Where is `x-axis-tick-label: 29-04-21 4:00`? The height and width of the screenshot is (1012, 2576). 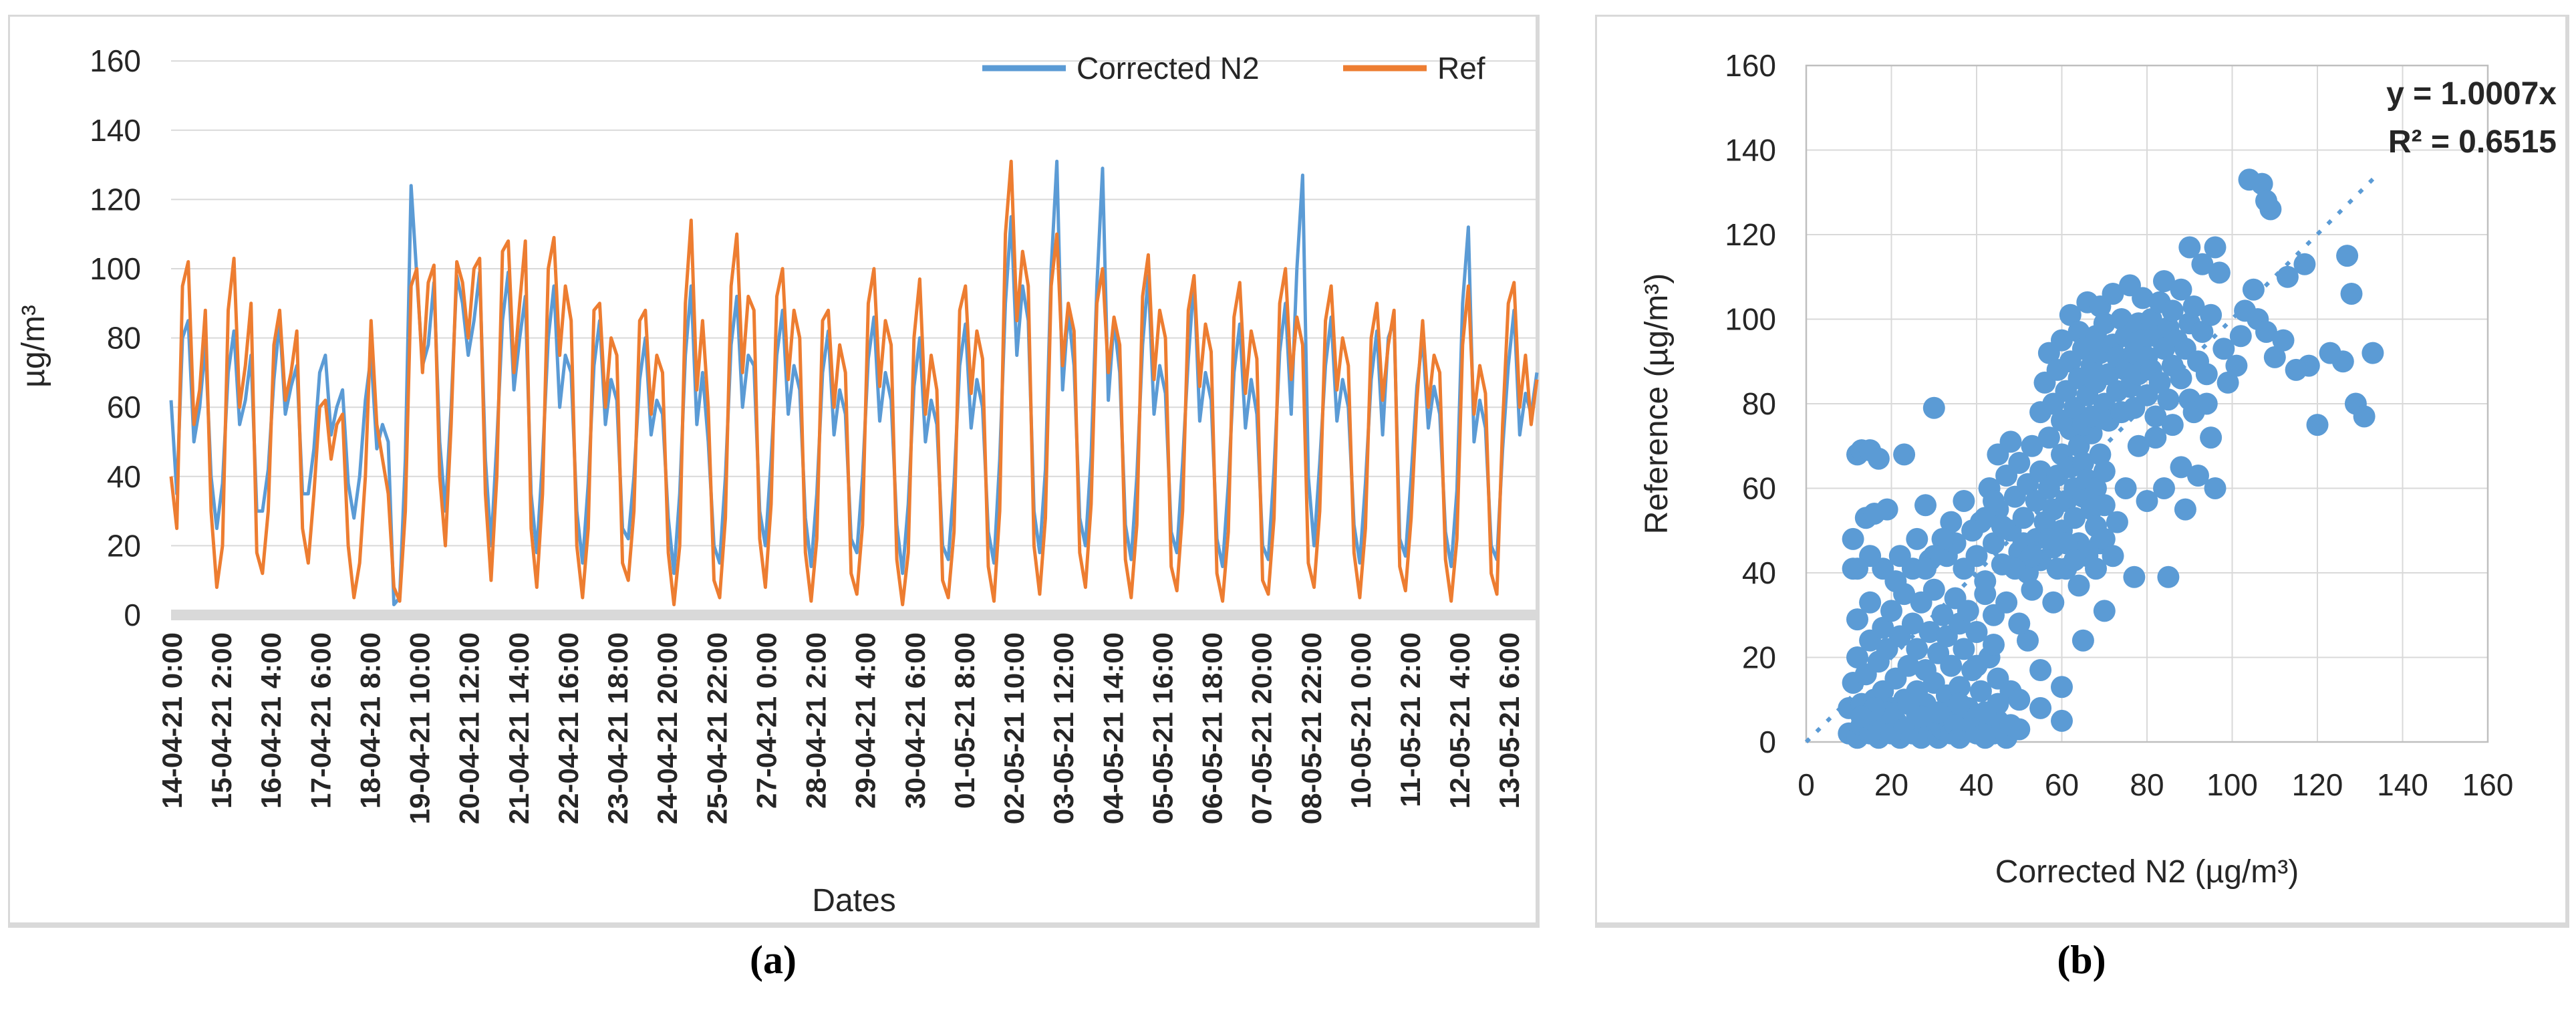
x-axis-tick-label: 29-04-21 4:00 is located at coordinates (865, 720).